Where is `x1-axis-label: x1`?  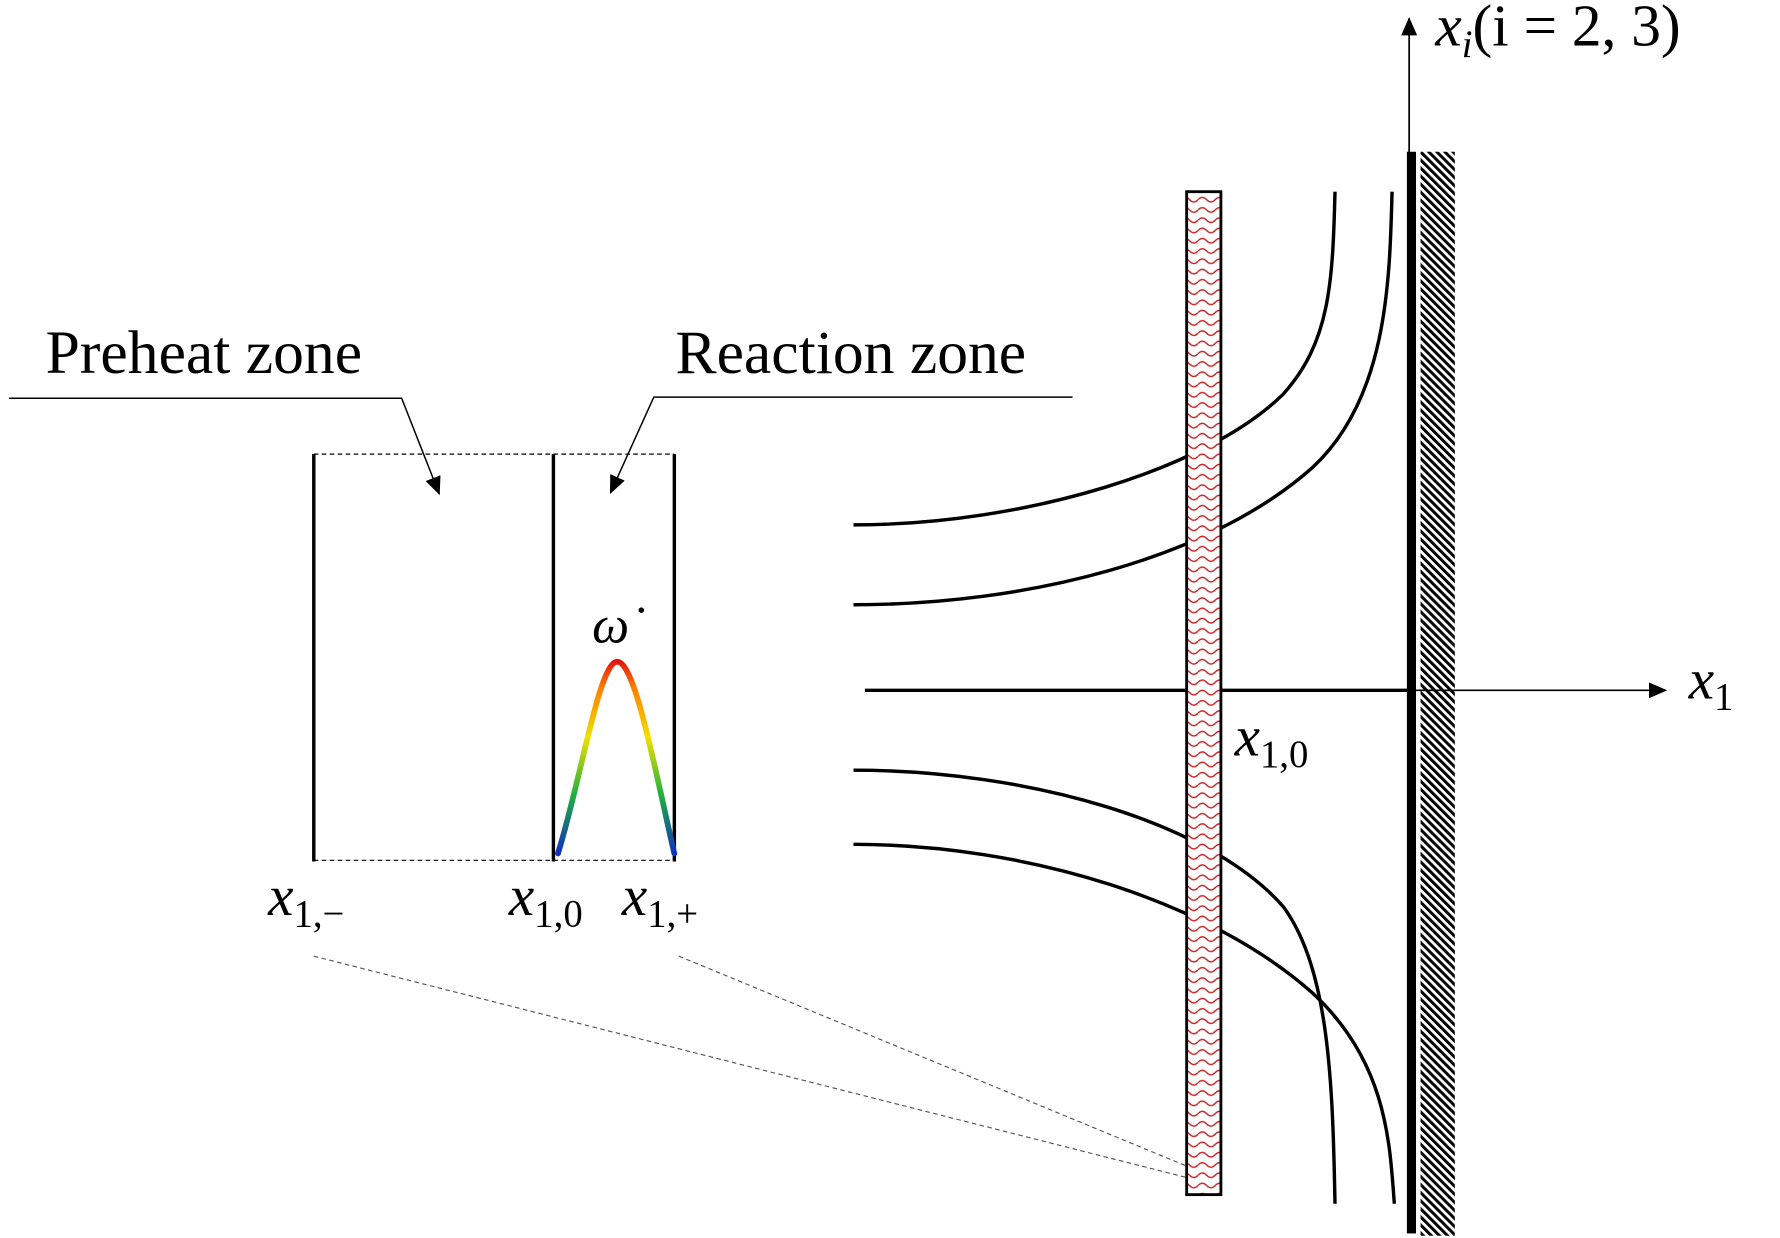
x1-axis-label: x1 is located at coordinates (1711, 683).